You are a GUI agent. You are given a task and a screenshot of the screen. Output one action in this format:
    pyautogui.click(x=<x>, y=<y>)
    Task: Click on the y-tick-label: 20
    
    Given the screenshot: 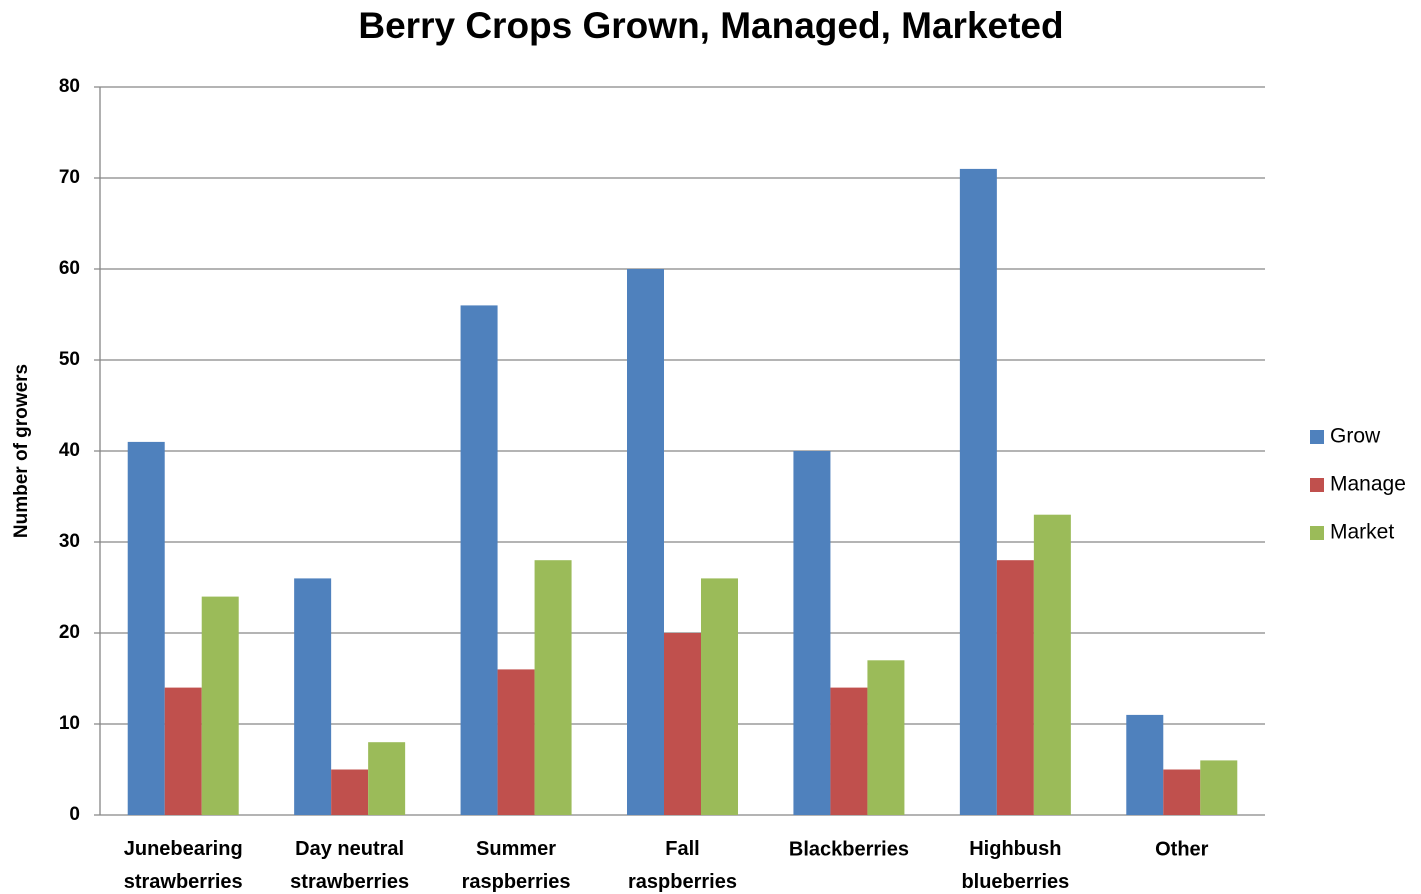 What is the action you would take?
    pyautogui.click(x=69, y=632)
    